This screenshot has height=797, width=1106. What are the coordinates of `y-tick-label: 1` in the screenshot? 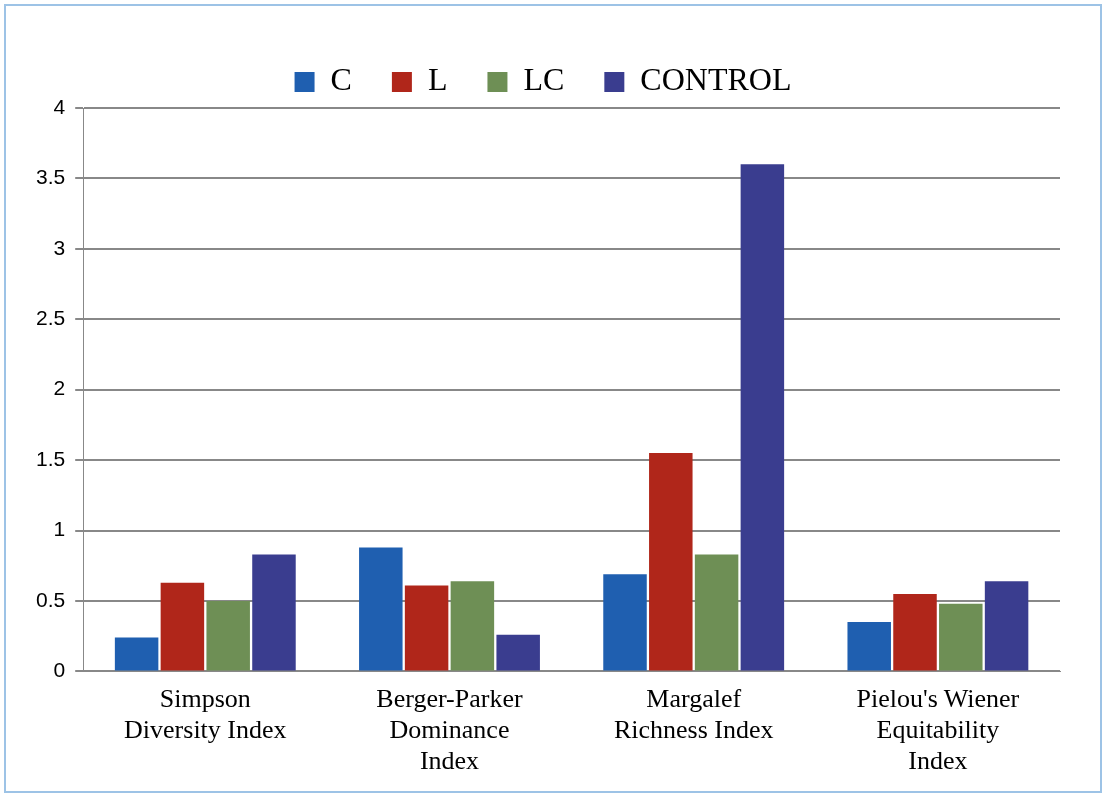 It's located at (59, 529).